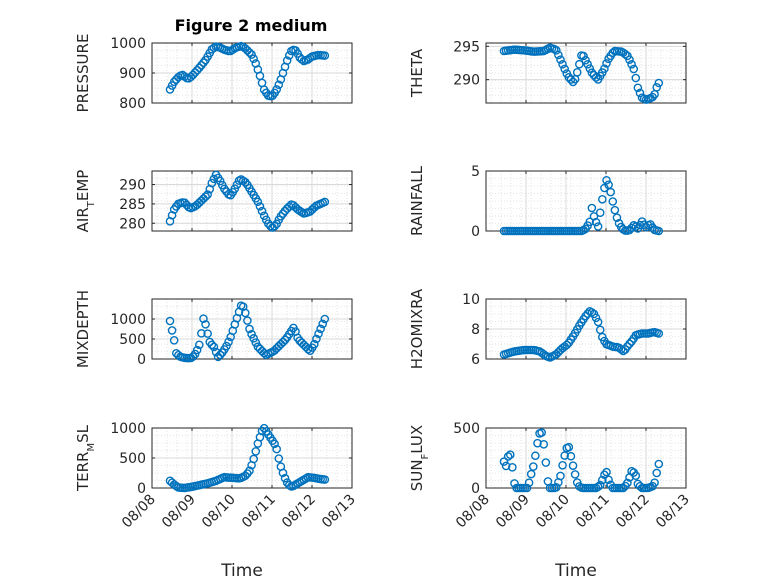 The width and height of the screenshot is (778, 588). Describe the element at coordinates (241, 571) in the screenshot. I see `x-axis-label: Time` at that location.